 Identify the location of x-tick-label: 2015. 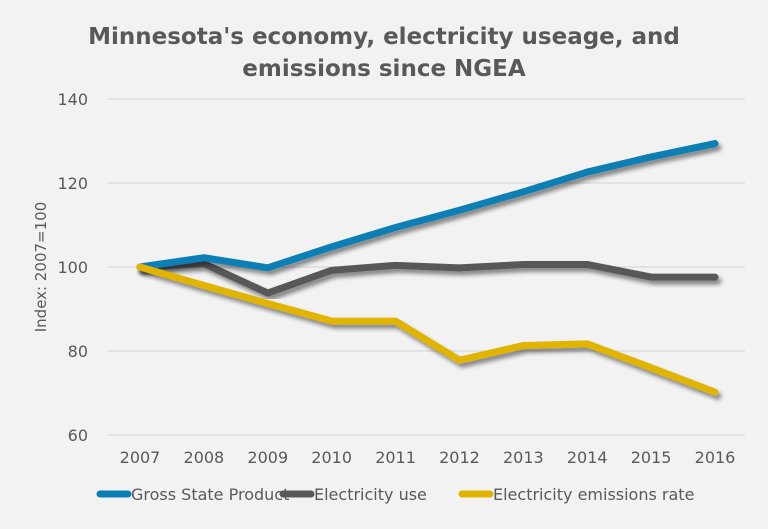
(651, 457).